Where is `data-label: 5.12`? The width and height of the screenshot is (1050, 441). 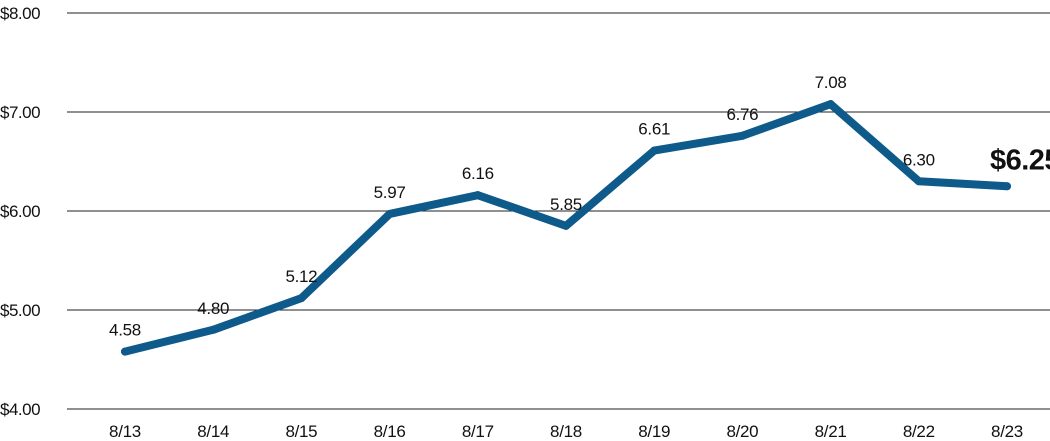
data-label: 5.12 is located at coordinates (301, 276).